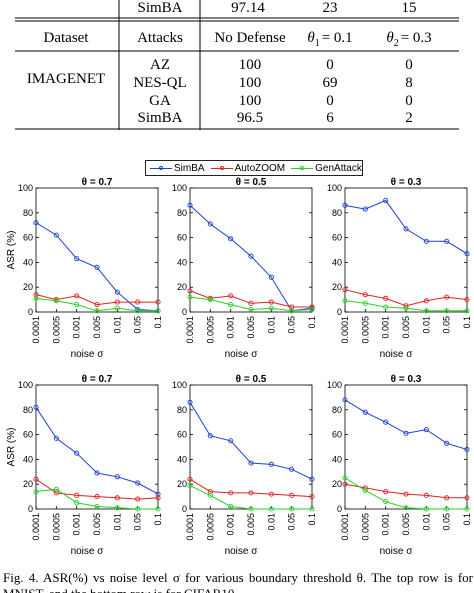 This screenshot has height=593, width=474. What do you see at coordinates (330, 83) in the screenshot?
I see `table-cell: 69` at bounding box center [330, 83].